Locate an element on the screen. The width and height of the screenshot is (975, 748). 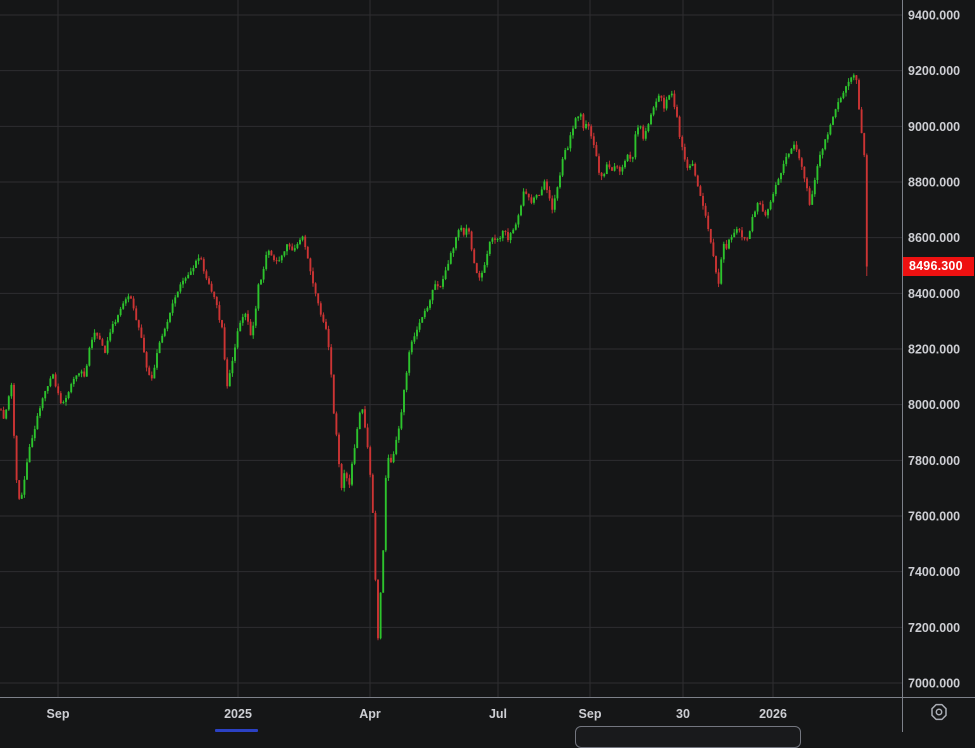
bottom-toolbar-edge is located at coordinates (688, 737).